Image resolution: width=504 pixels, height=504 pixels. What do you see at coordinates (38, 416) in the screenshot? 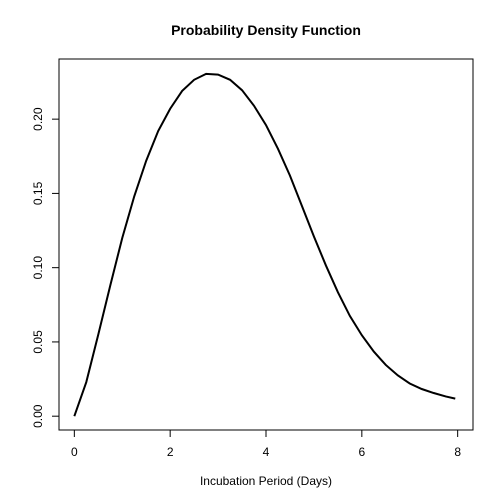
I see `y-tick-label: 0.00` at bounding box center [38, 416].